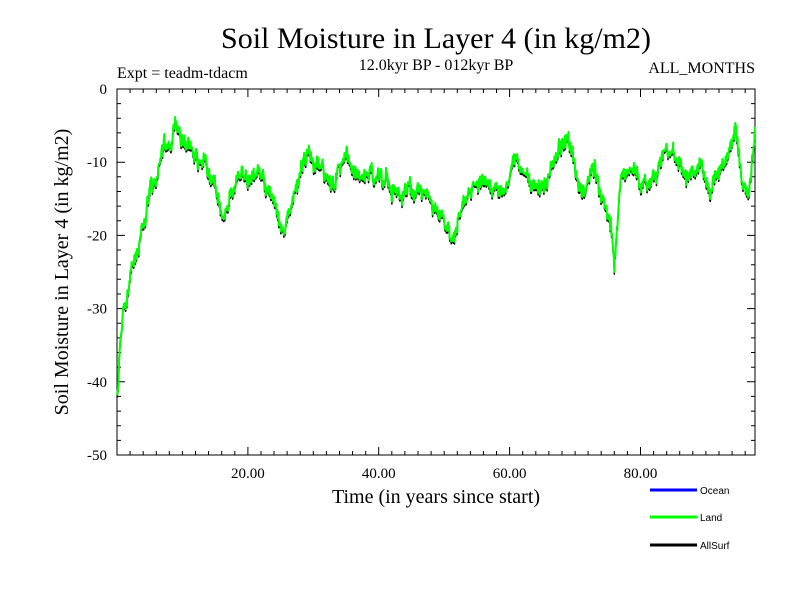 This screenshot has width=800, height=600. Describe the element at coordinates (436, 497) in the screenshot. I see `x-axis-label: Time (in years since start)` at that location.